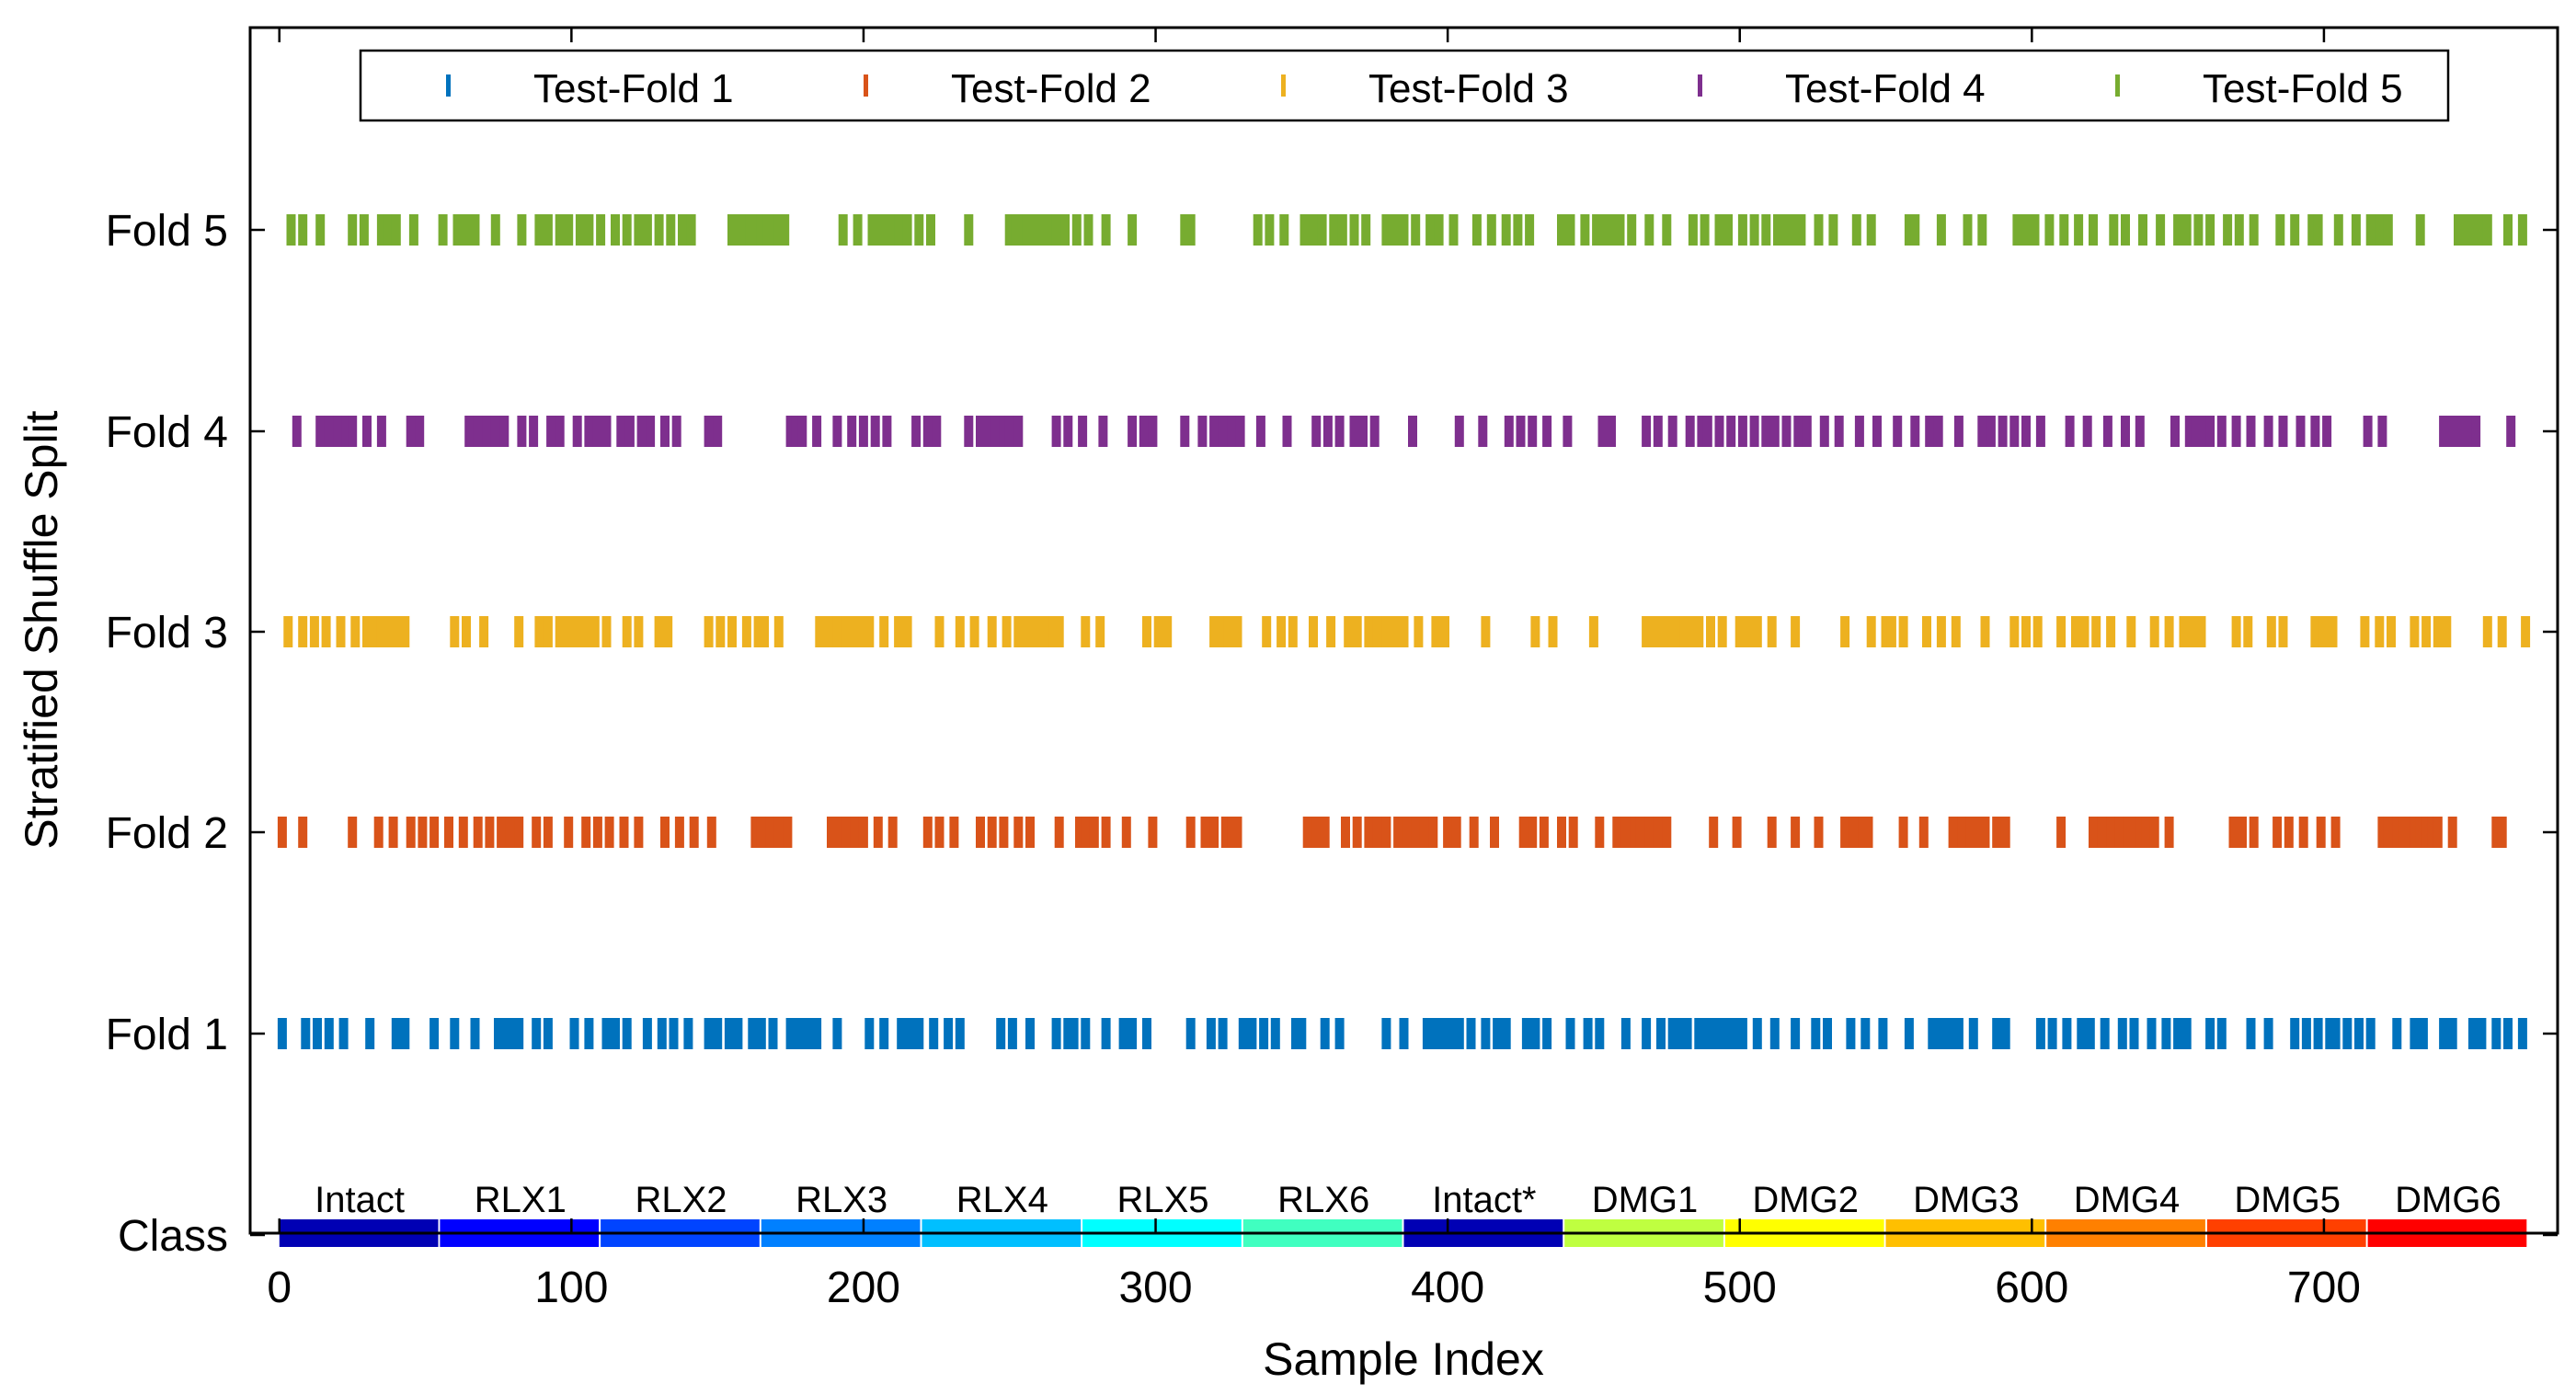 This screenshot has width=2576, height=1395. I want to click on class-segment-label: DMG6, so click(2448, 1200).